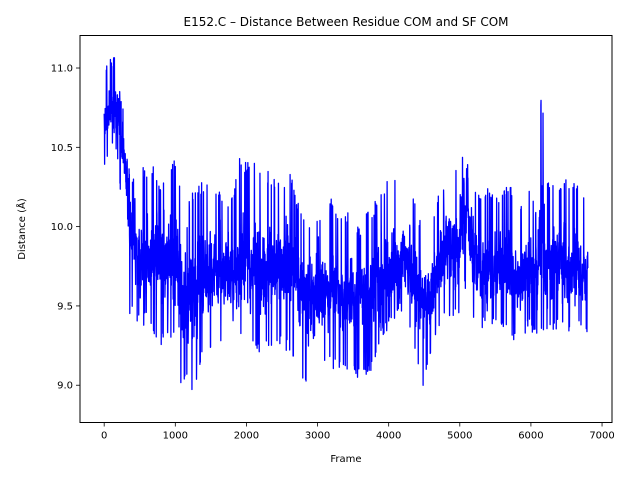 This screenshot has width=640, height=480. Describe the element at coordinates (530, 436) in the screenshot. I see `x-tick-label: 6000` at that location.